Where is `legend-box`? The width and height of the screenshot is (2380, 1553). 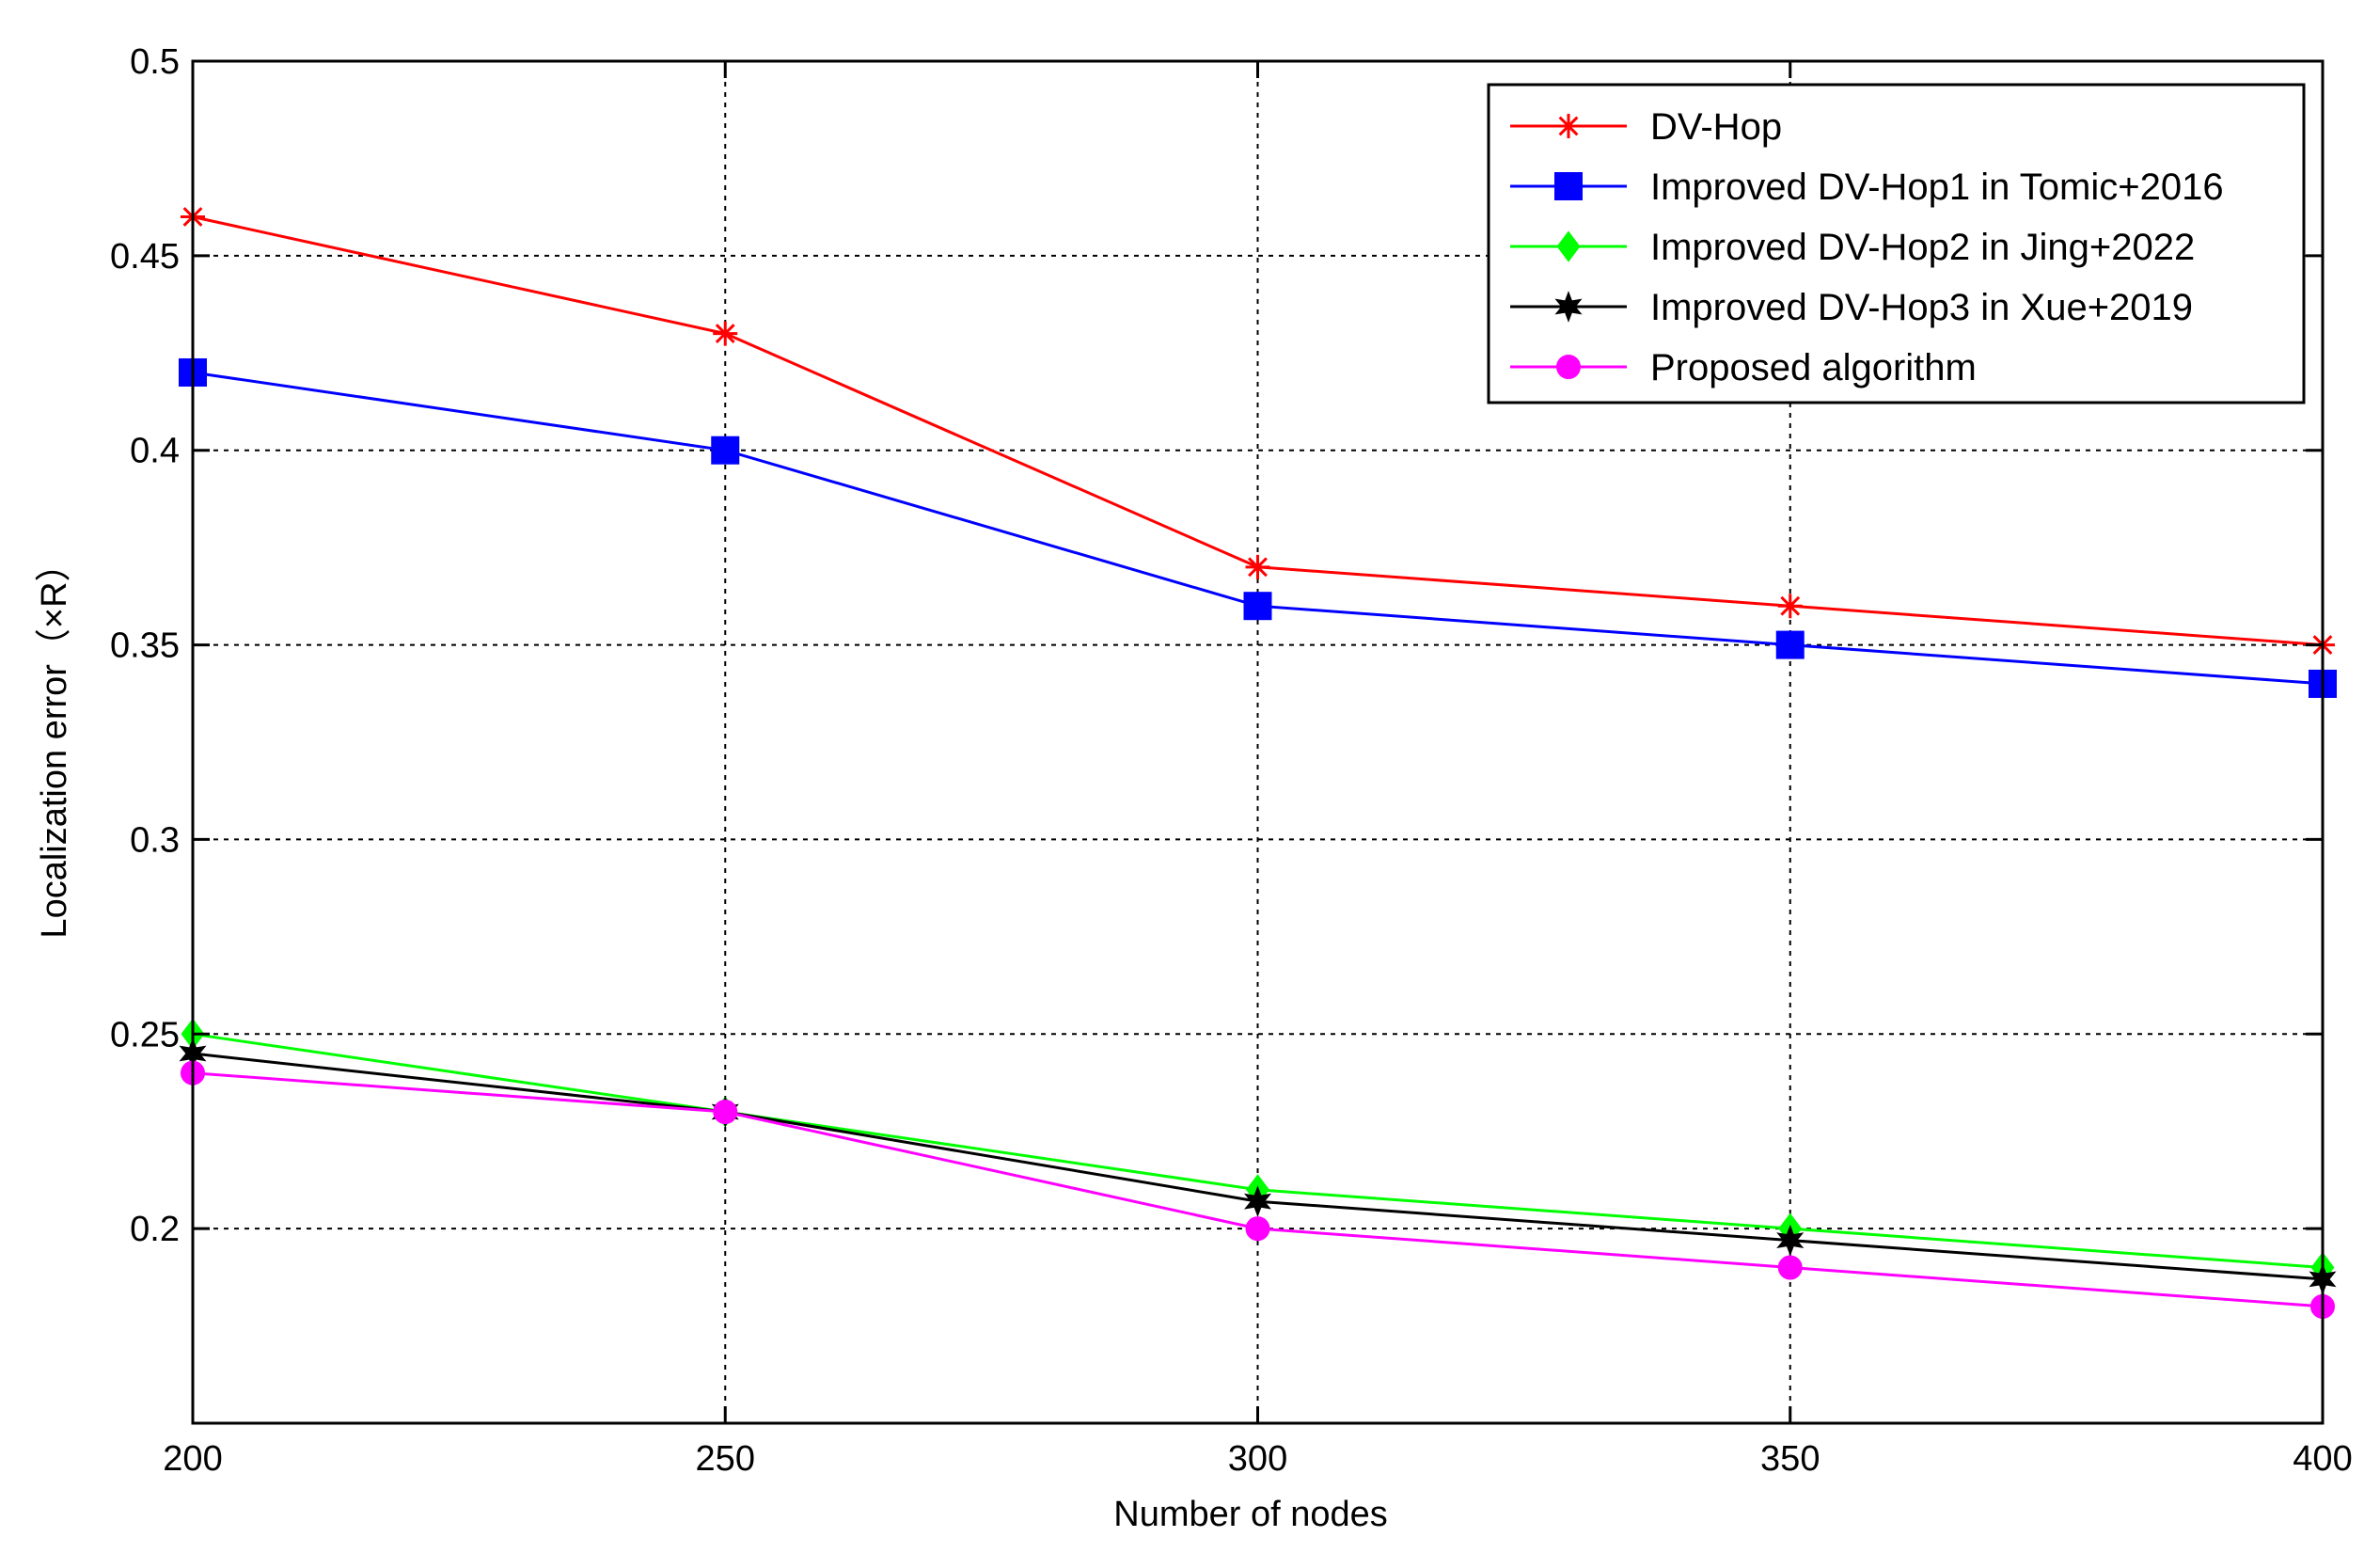
legend-box is located at coordinates (1896, 244).